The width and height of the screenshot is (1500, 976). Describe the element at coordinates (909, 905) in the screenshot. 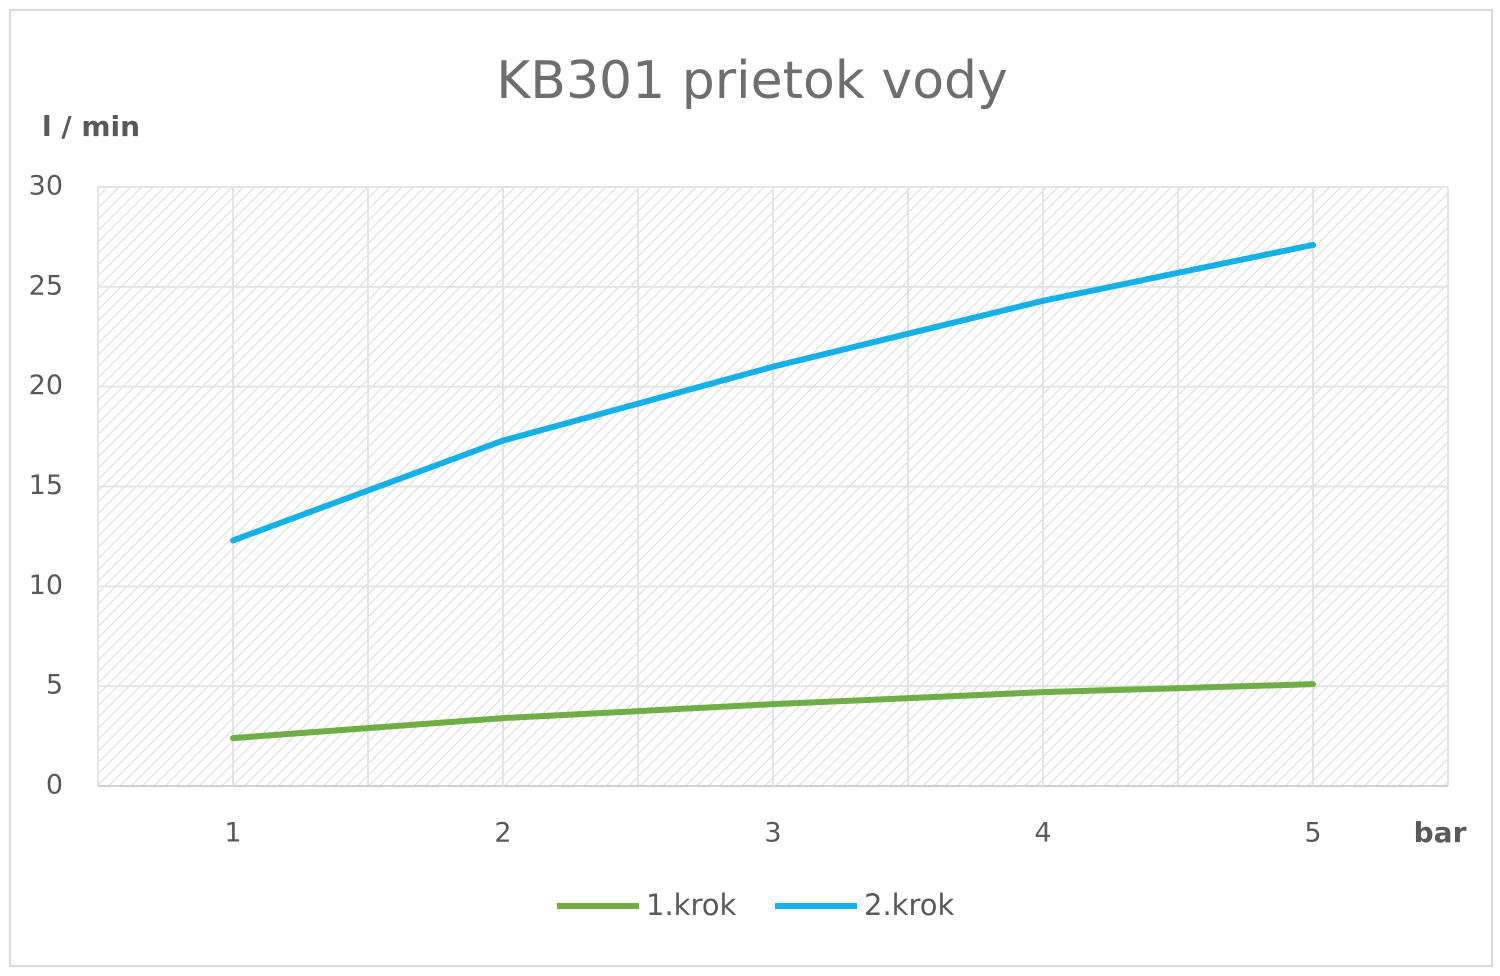

I see `legend-label: 2.krok` at that location.